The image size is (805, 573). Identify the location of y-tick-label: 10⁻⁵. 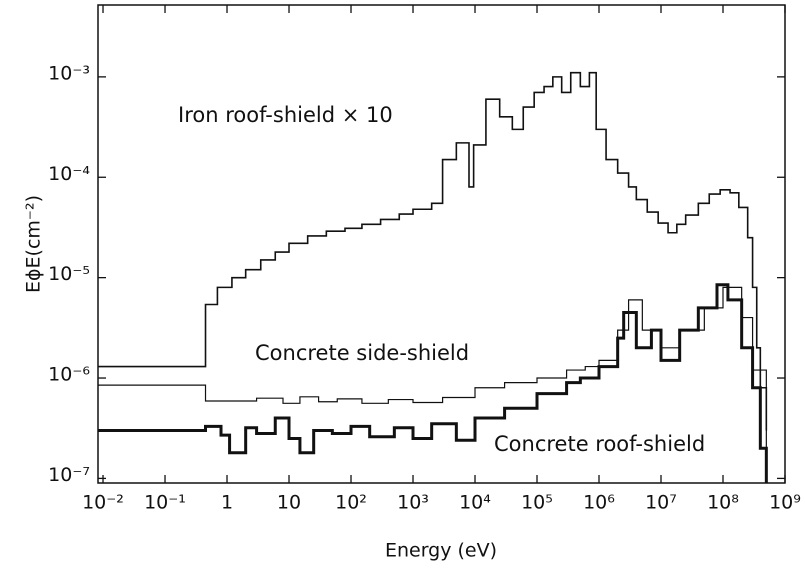
(69, 274).